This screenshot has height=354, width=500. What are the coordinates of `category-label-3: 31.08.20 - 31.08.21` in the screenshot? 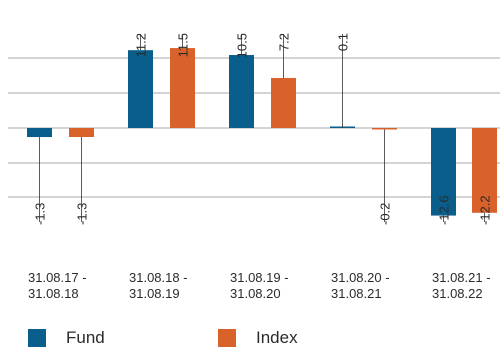 It's located at (360, 285).